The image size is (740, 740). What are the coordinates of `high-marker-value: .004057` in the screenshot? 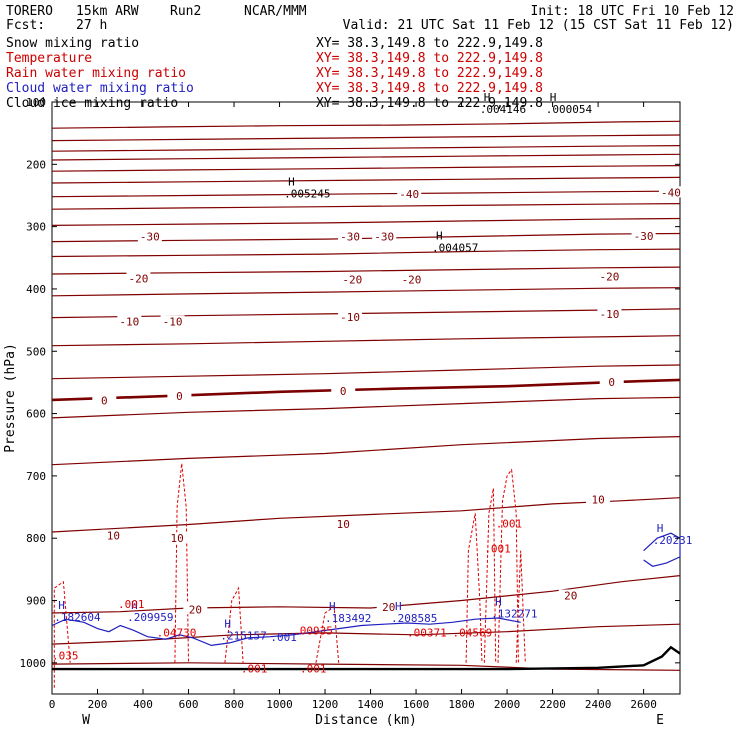 It's located at (455, 247).